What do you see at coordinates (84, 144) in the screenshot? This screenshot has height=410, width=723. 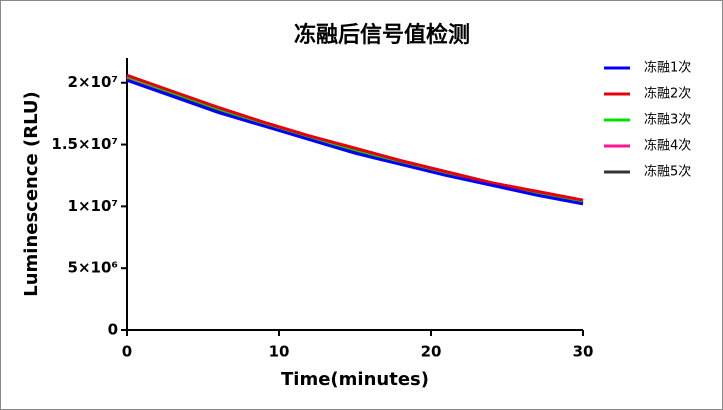 I see `y-tick-label: 1.5×10⁷` at bounding box center [84, 144].